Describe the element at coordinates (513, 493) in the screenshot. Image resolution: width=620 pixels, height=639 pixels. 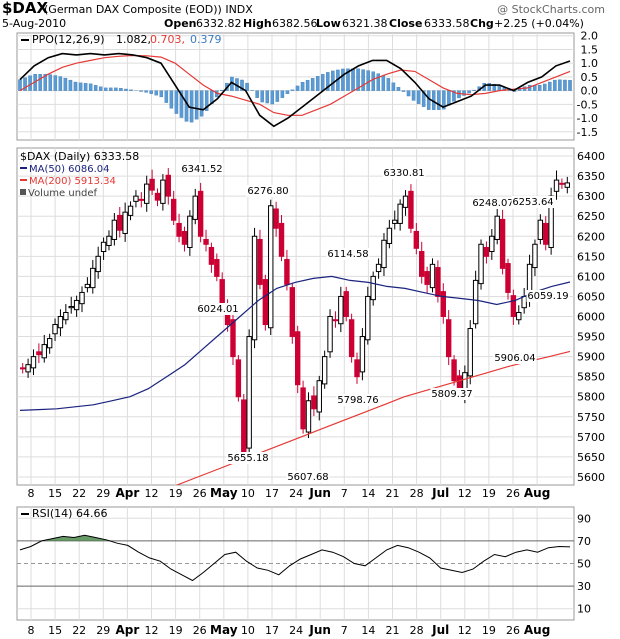
I see `x-tick-label-mid: 26` at that location.